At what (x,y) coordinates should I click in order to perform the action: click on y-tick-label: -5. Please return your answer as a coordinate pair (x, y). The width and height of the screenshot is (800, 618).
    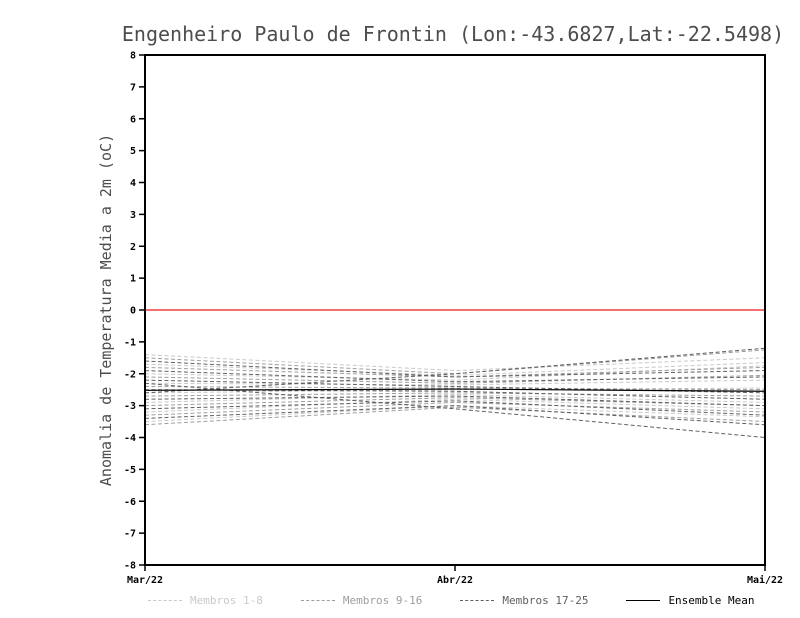
    Looking at the image, I should click on (130, 470).